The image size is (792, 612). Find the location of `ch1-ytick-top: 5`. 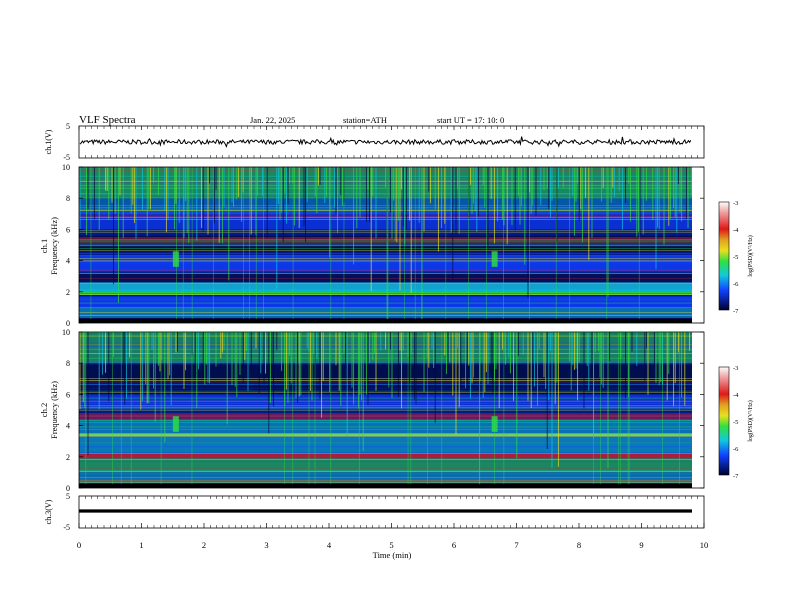

ch1-ytick-top: 5 is located at coordinates (68, 126).